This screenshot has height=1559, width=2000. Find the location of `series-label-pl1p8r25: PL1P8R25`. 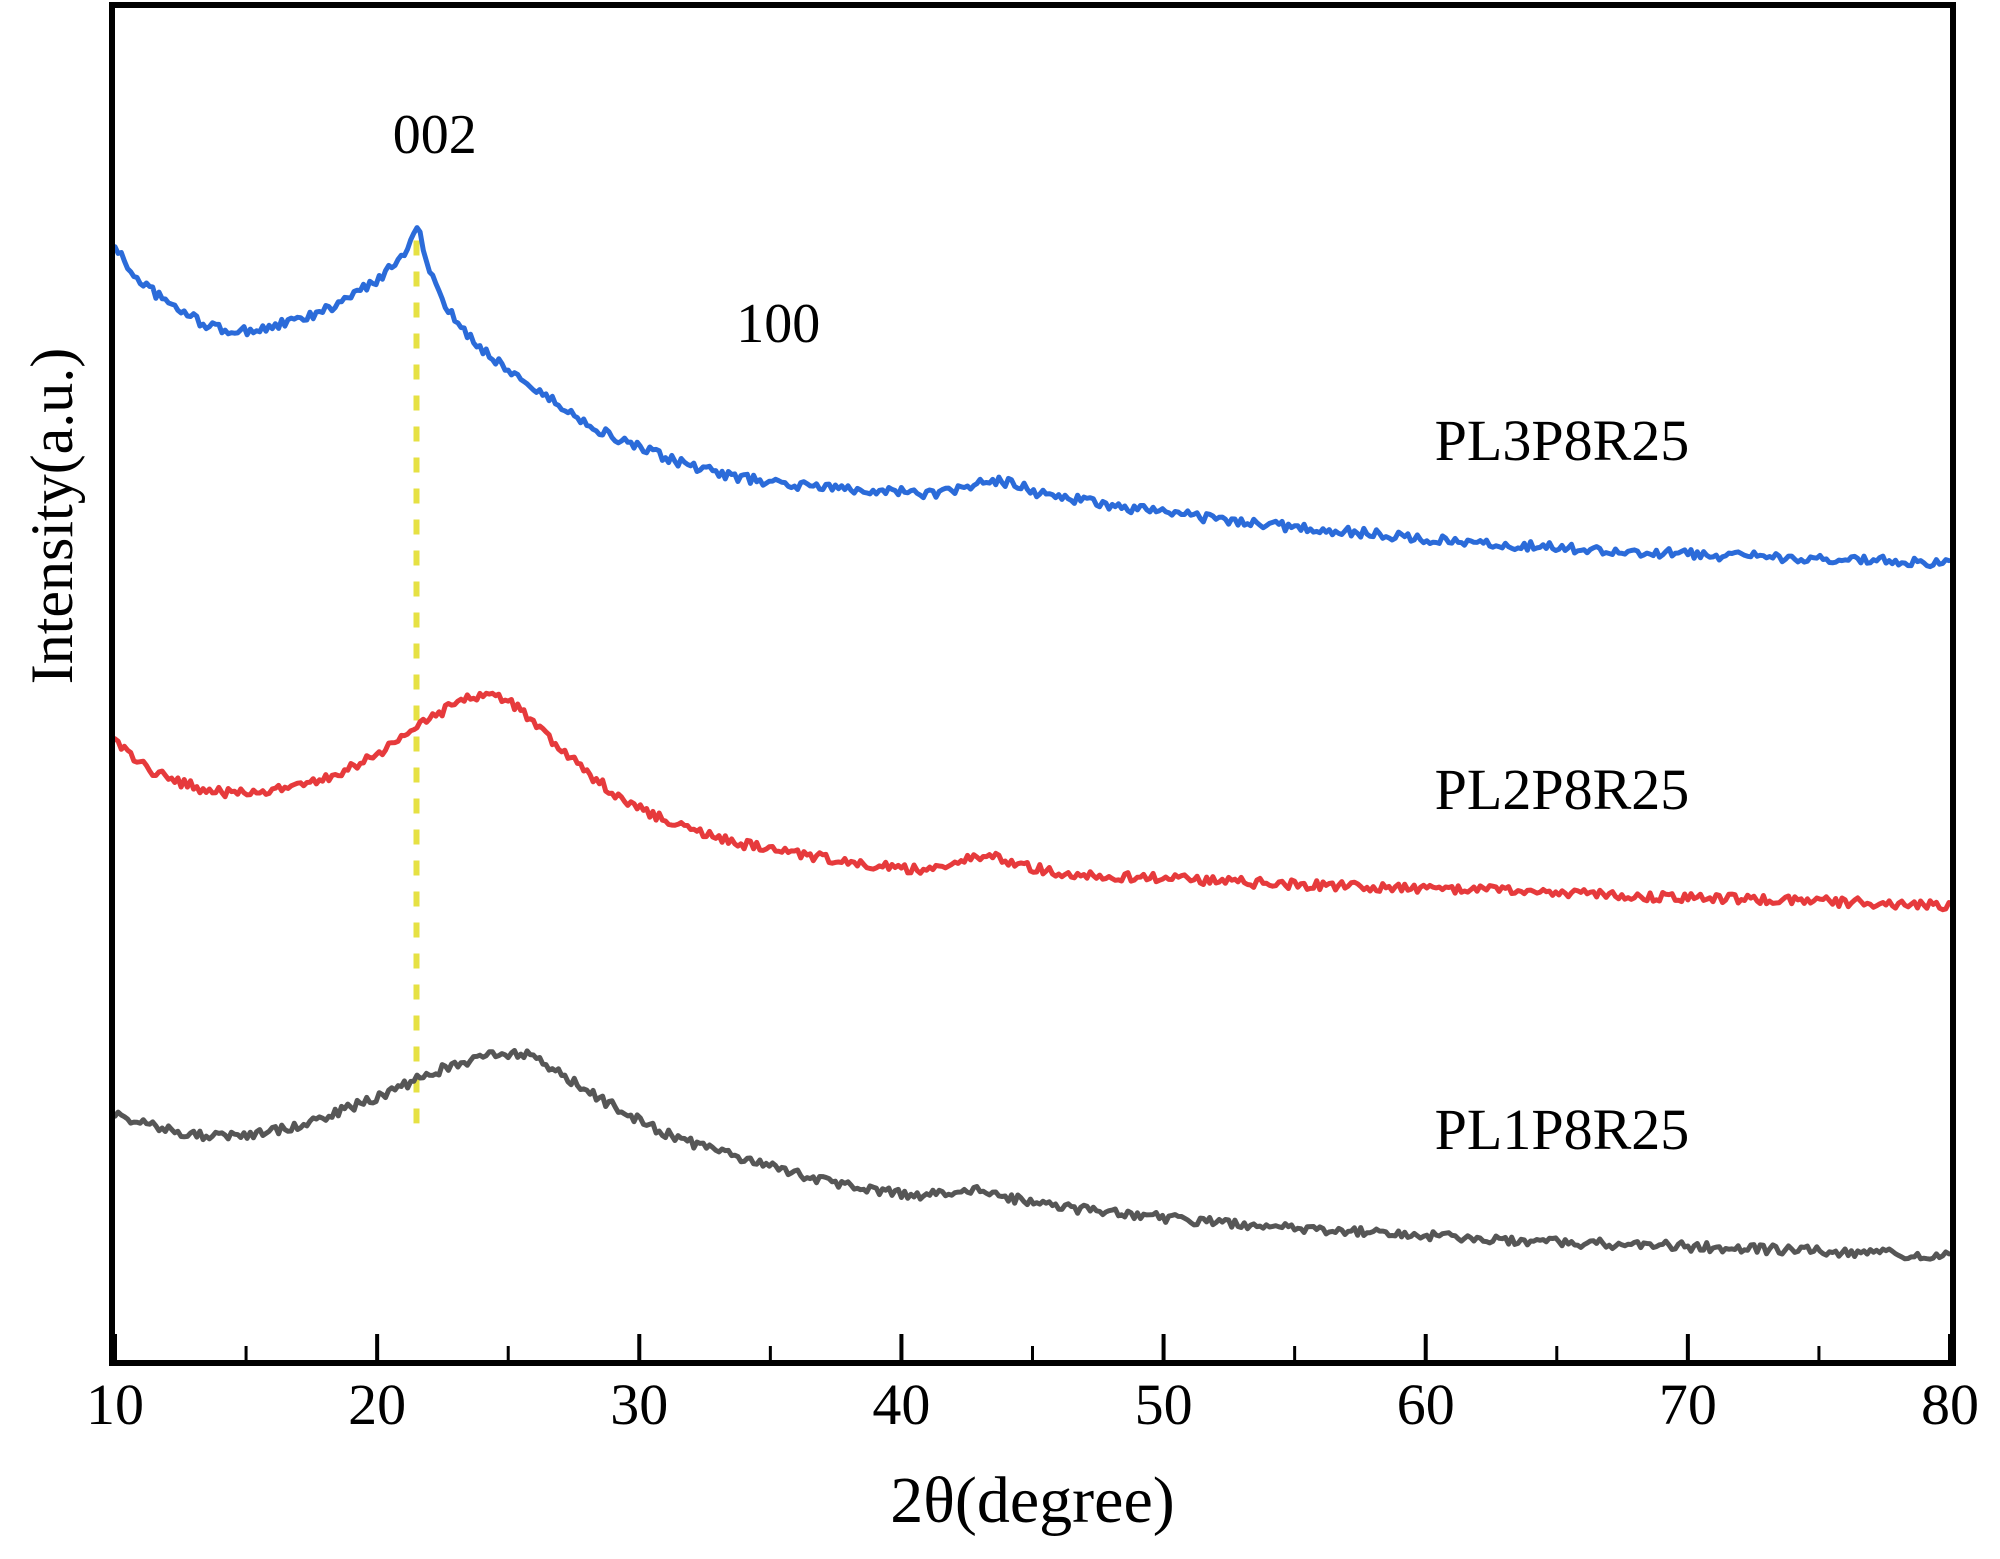

series-label-pl1p8r25: PL1P8R25 is located at coordinates (1562, 1130).